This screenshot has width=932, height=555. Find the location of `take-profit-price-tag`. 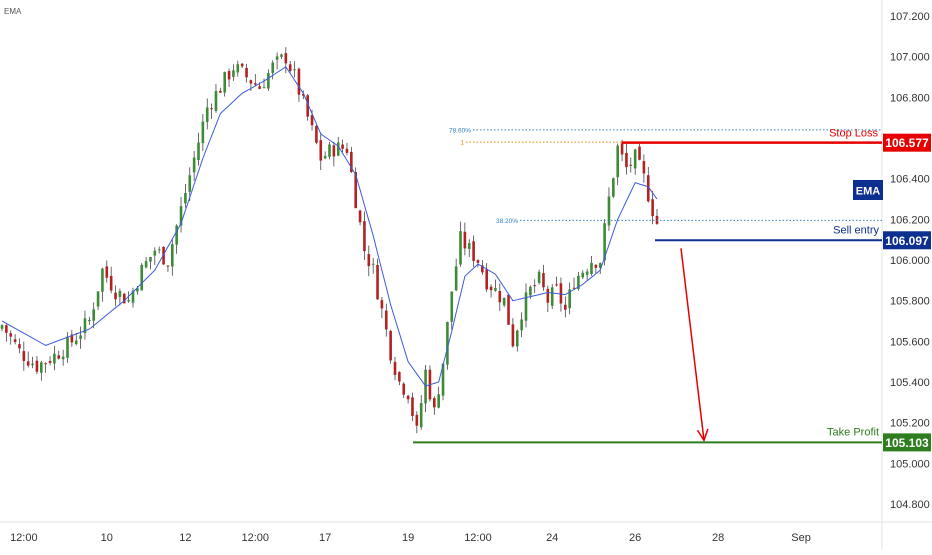

take-profit-price-tag is located at coordinates (907, 442).